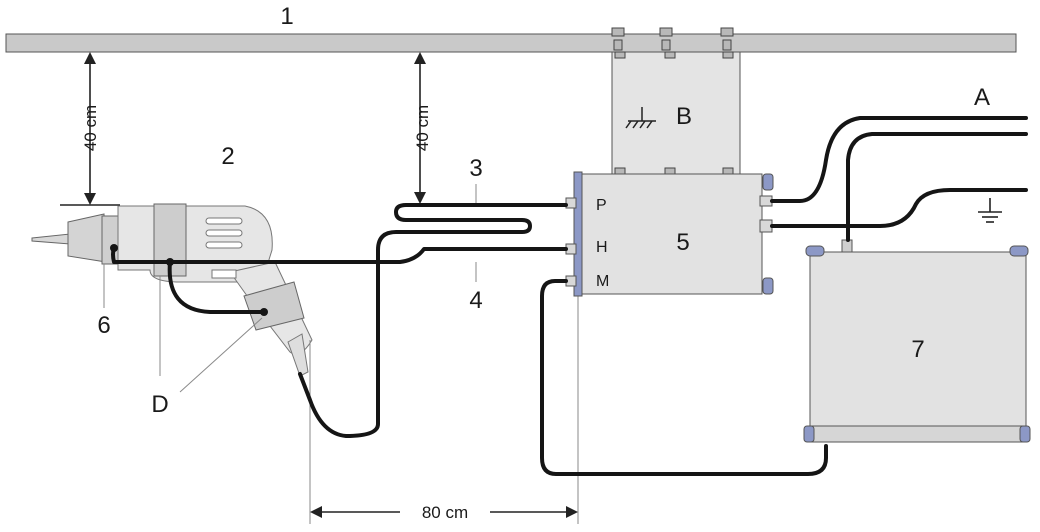 The image size is (1040, 532). Describe the element at coordinates (669, 234) in the screenshot. I see `network-box` at that location.